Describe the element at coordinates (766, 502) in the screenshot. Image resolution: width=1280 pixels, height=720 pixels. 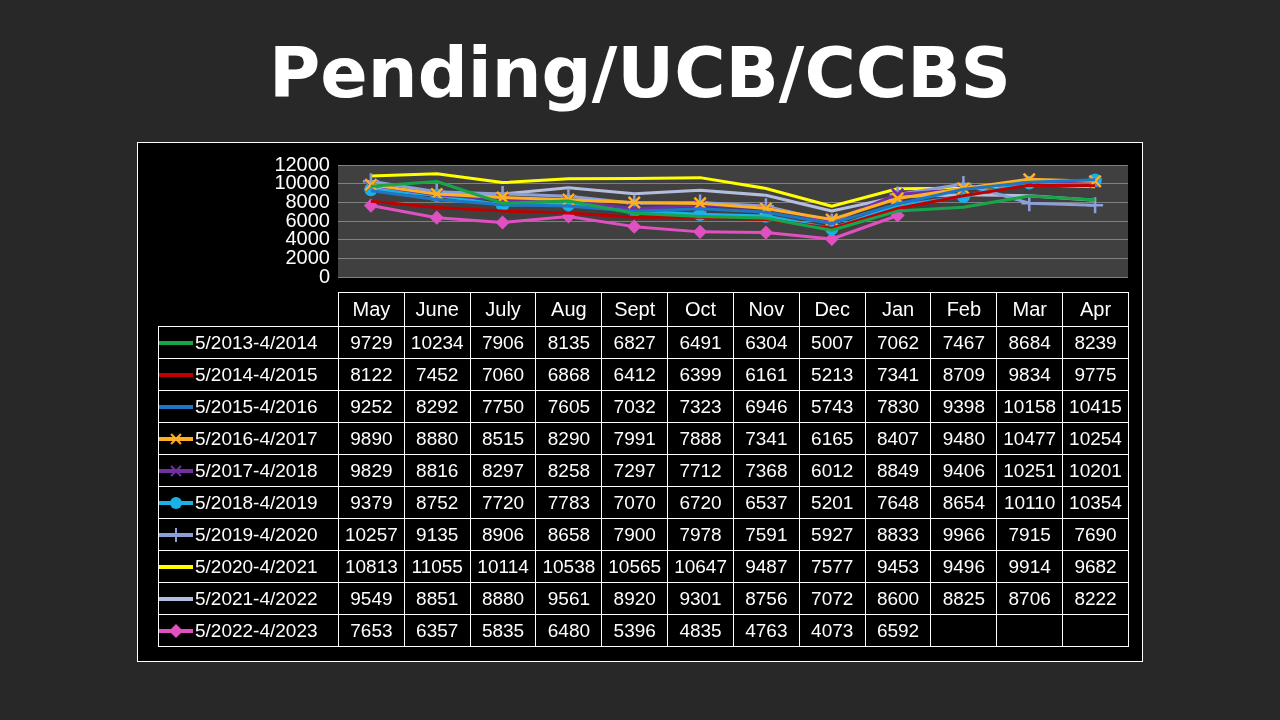
I see `data-label: 6537` at that location.